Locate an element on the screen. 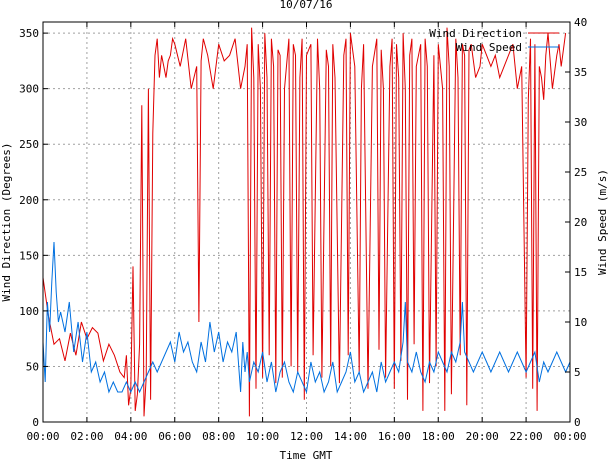 This screenshot has width=611, height=459. legend-label-wind-direction: Wind Direction is located at coordinates (475, 33).